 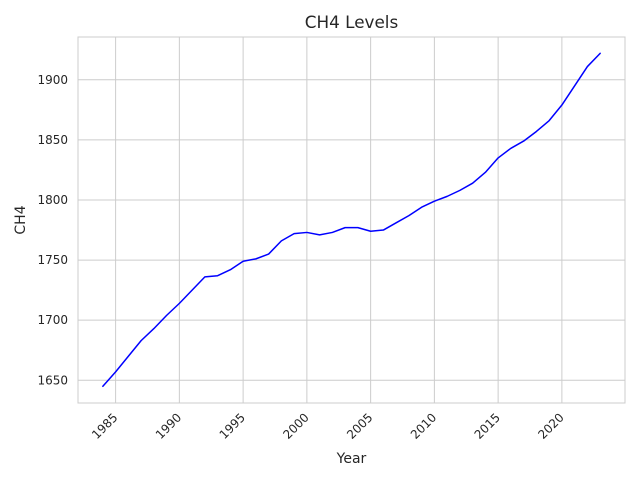 What do you see at coordinates (52, 200) in the screenshot?
I see `y-tick-label: 1800` at bounding box center [52, 200].